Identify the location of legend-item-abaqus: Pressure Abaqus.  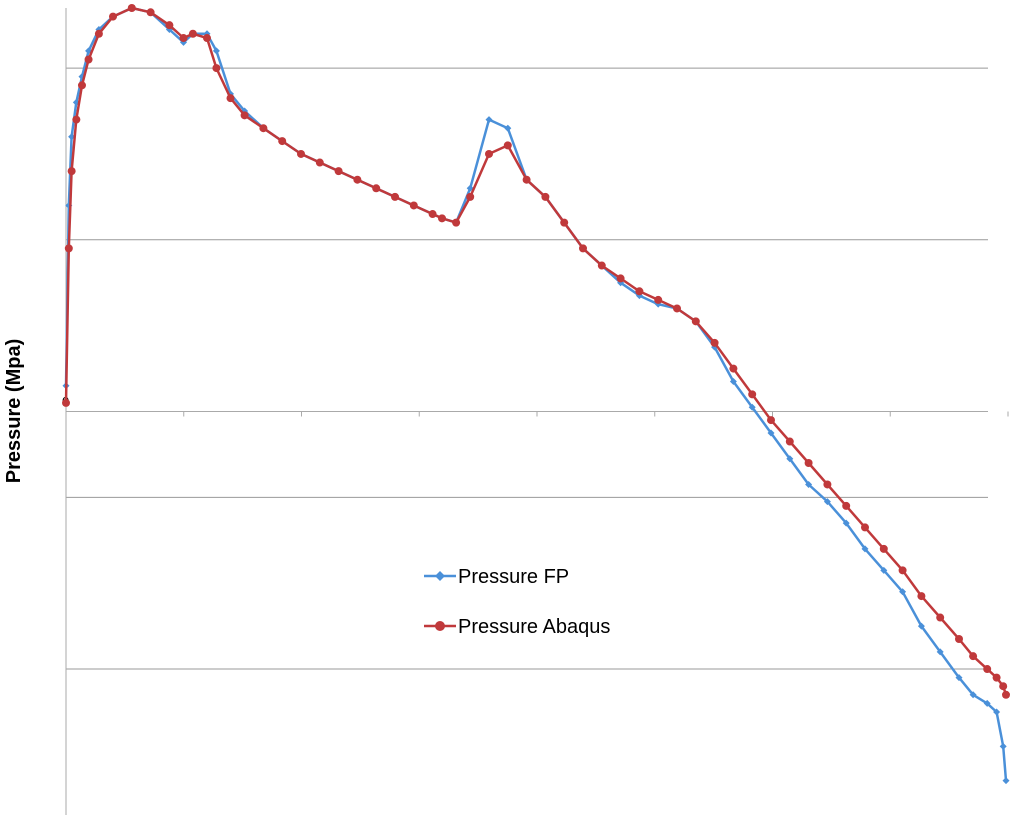
(517, 627).